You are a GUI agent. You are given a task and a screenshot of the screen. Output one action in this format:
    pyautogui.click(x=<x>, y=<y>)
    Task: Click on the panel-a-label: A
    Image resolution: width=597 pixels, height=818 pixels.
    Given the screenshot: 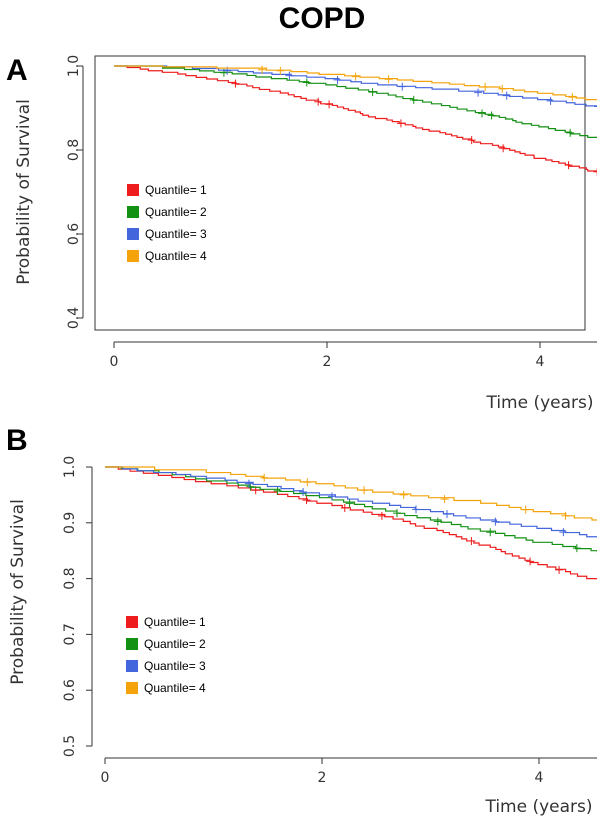 What is the action you would take?
    pyautogui.click(x=17, y=70)
    